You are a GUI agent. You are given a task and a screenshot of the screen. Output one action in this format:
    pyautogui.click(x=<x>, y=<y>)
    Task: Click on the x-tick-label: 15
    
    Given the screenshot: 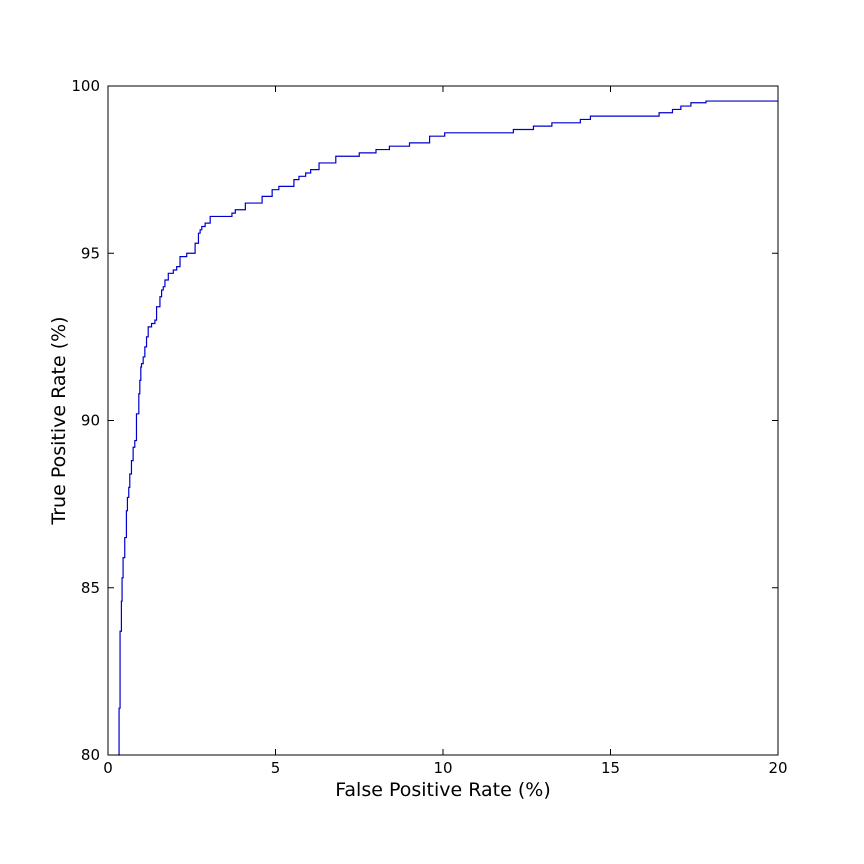 What is the action you would take?
    pyautogui.click(x=610, y=768)
    